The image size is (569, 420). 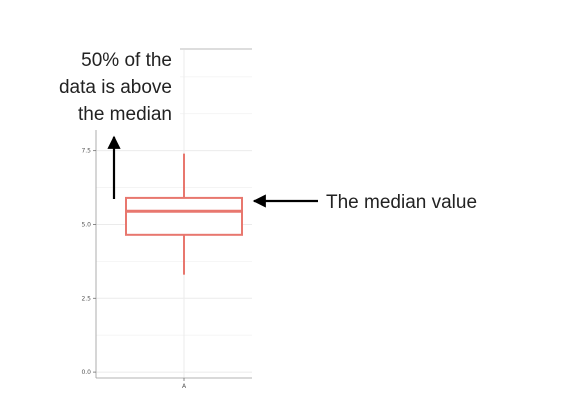 What do you see at coordinates (126, 60) in the screenshot?
I see `annotation-above-line-1: 50% of the` at bounding box center [126, 60].